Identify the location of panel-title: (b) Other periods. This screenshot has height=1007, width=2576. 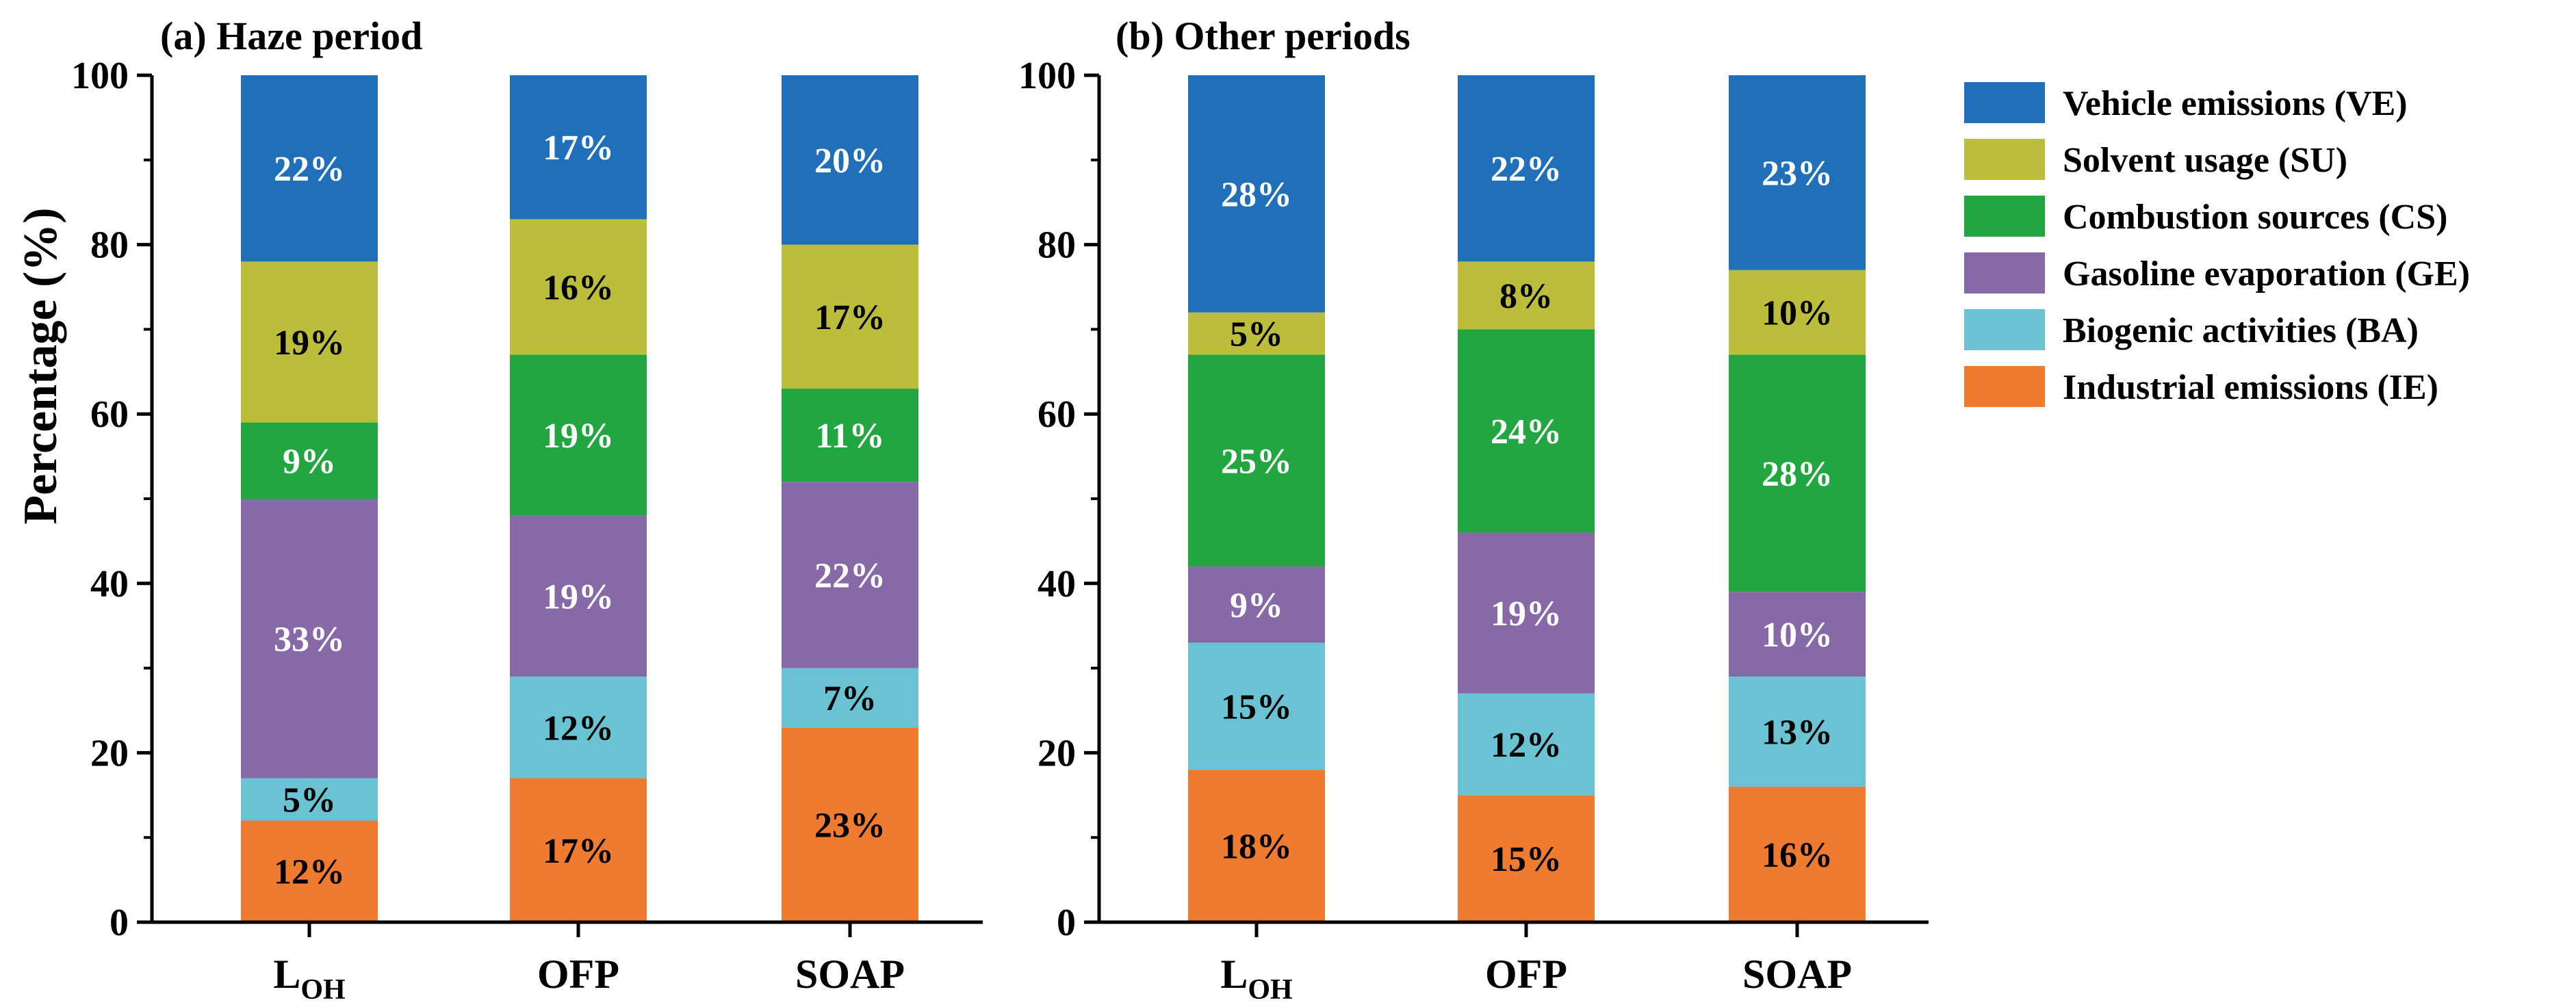
(1263, 36).